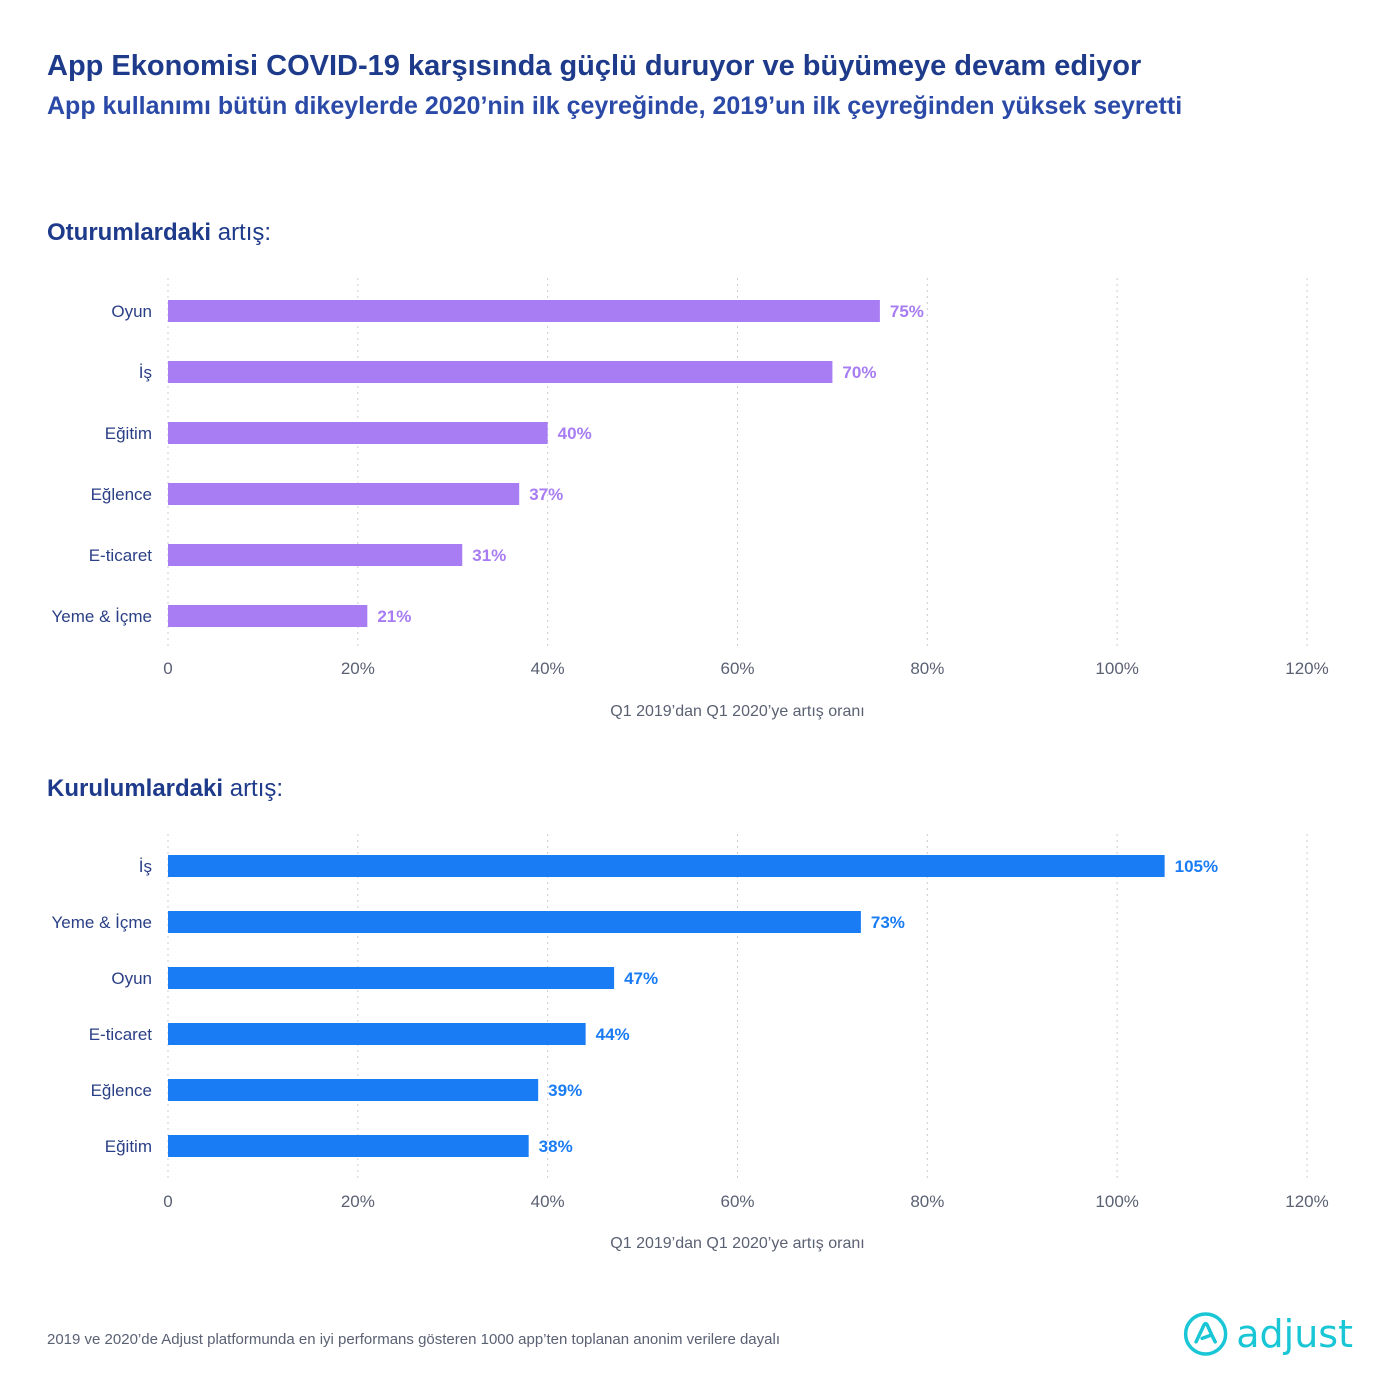 This screenshot has width=1392, height=1392. Describe the element at coordinates (546, 494) in the screenshot. I see `value-label: 37%` at that location.